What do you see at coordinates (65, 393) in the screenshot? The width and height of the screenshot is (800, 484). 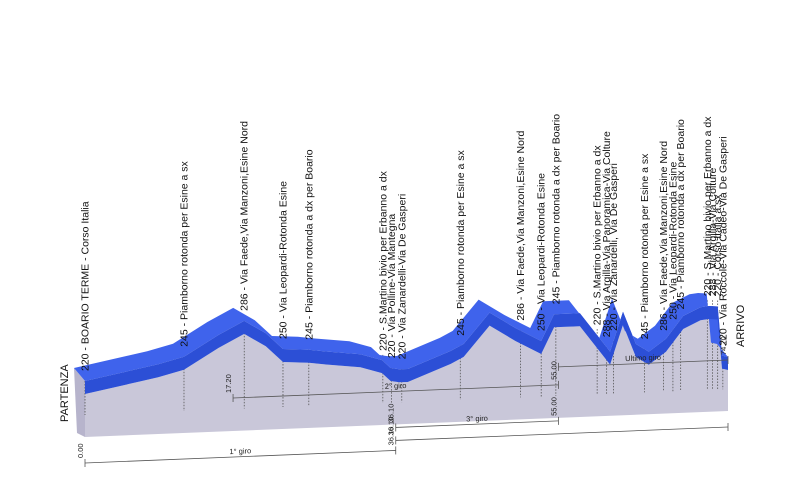 I see `start-label: PARTENZA` at bounding box center [65, 393].